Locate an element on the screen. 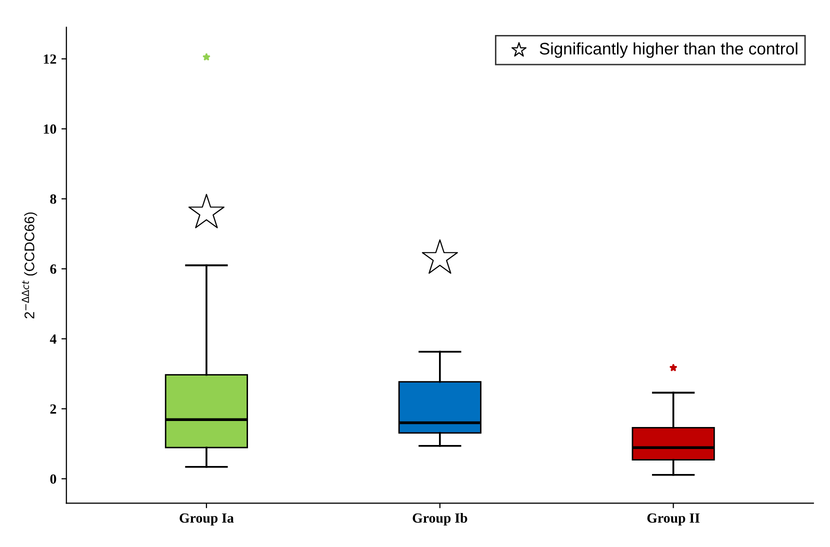 Image resolution: width=830 pixels, height=547 pixels. legend-label: Significantly higher than the control is located at coordinates (669, 50).